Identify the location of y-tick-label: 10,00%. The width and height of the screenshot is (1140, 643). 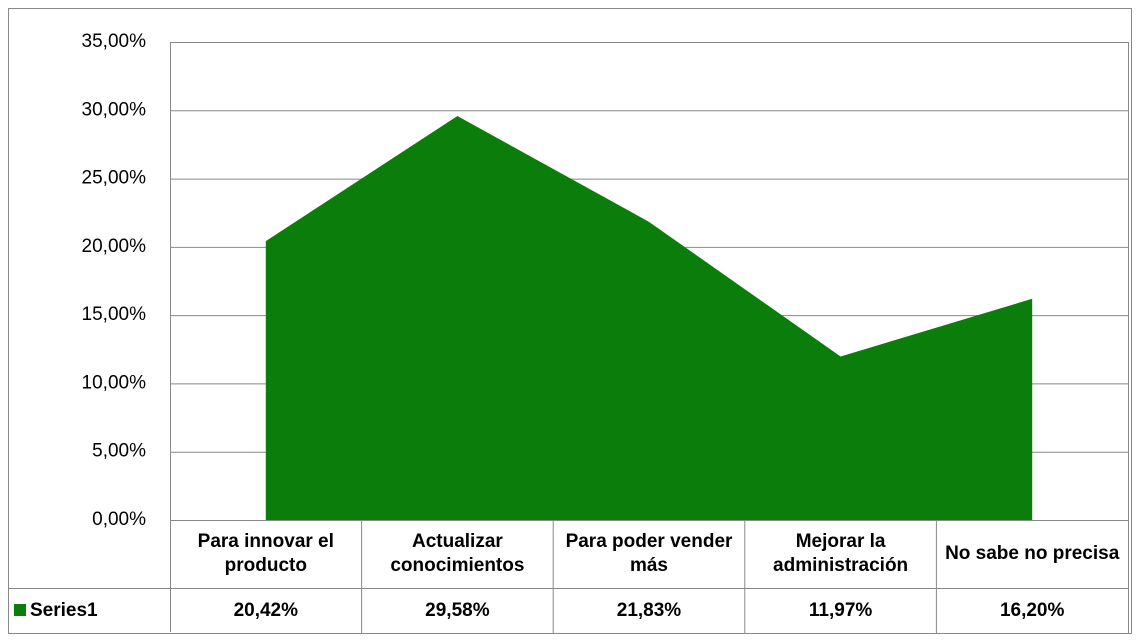
(114, 382).